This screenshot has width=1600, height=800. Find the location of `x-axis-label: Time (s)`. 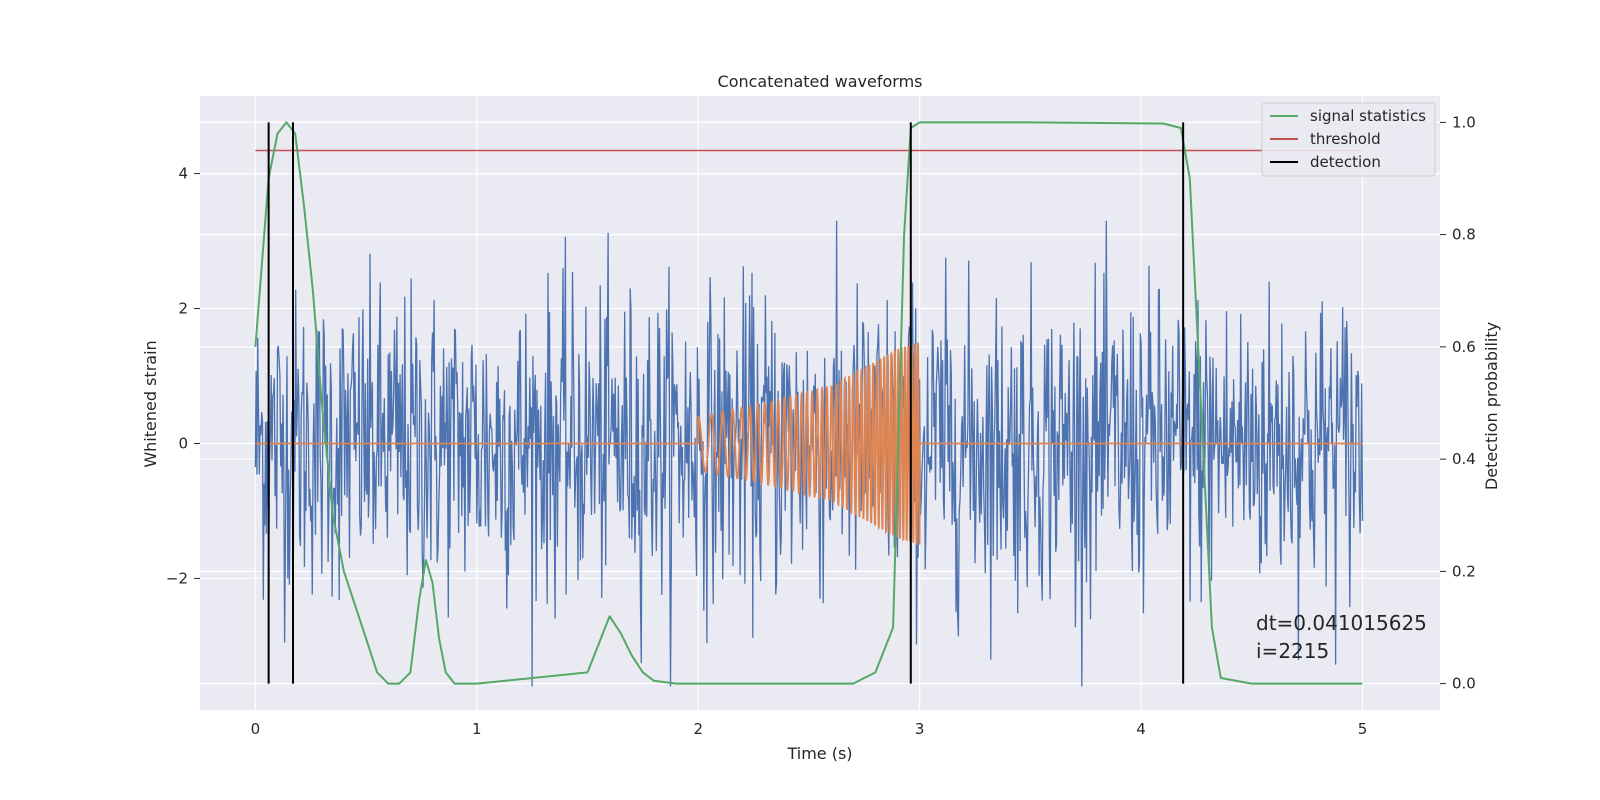

x-axis-label: Time (s) is located at coordinates (819, 753).